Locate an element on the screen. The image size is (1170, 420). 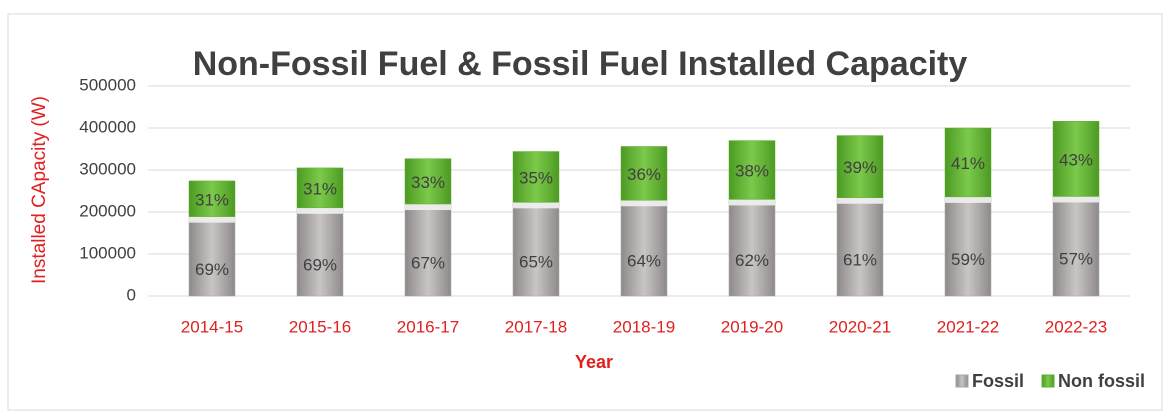
data-label: 65% is located at coordinates (536, 262).